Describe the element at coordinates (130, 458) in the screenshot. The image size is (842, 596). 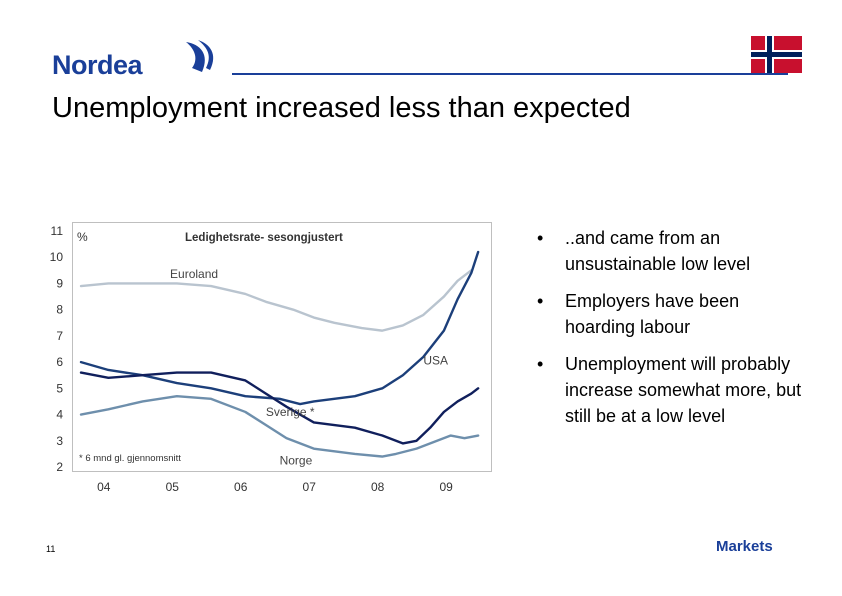
I see `chart-annotation: * 6 mnd gl. gjennomsnitt` at that location.